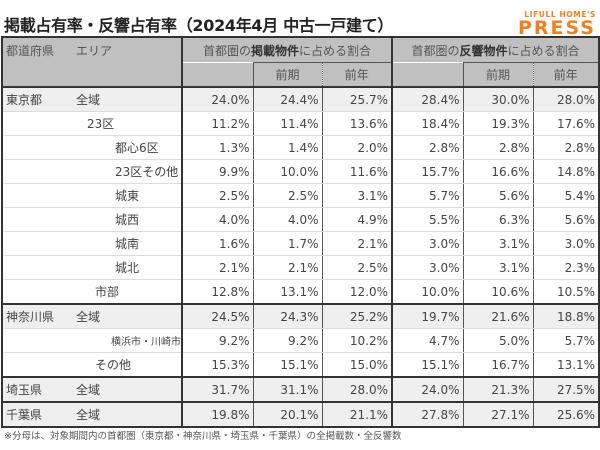  What do you see at coordinates (427, 219) in the screenshot?
I see `value-cell: 5.5%` at bounding box center [427, 219].